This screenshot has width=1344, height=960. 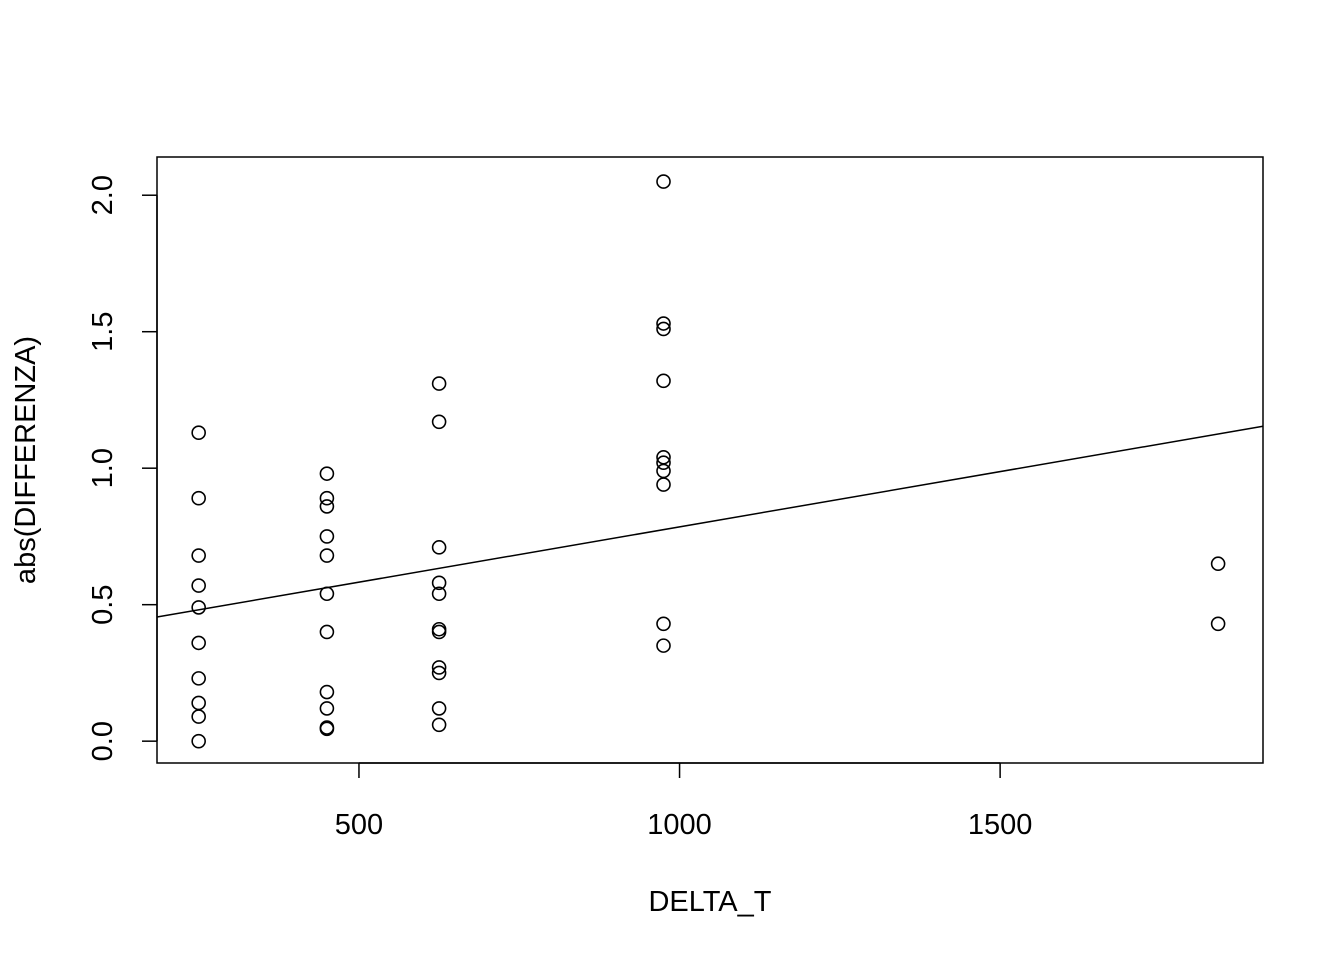 I want to click on y-axis-title: abs(DIFFERENZA), so click(x=26, y=460).